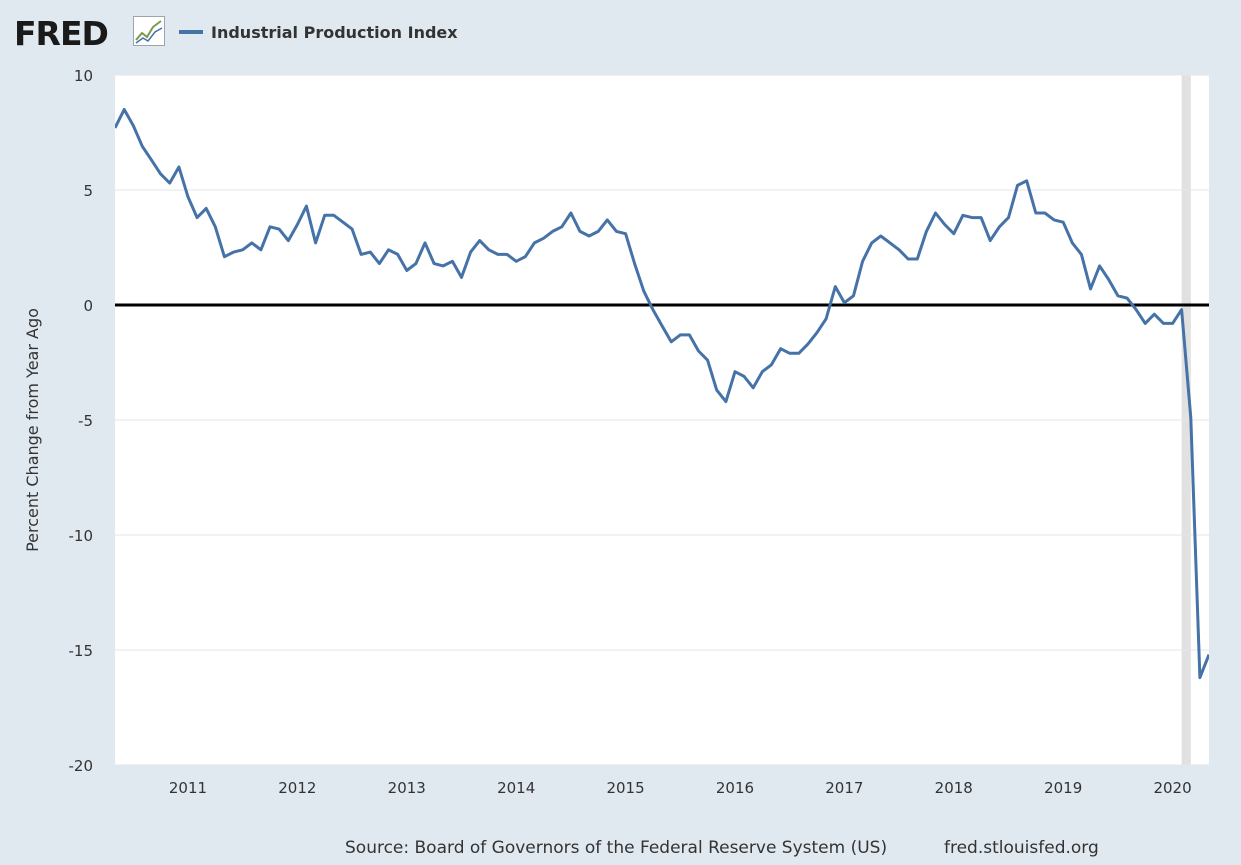  What do you see at coordinates (1063, 788) in the screenshot?
I see `x-tick-label: 2019` at bounding box center [1063, 788].